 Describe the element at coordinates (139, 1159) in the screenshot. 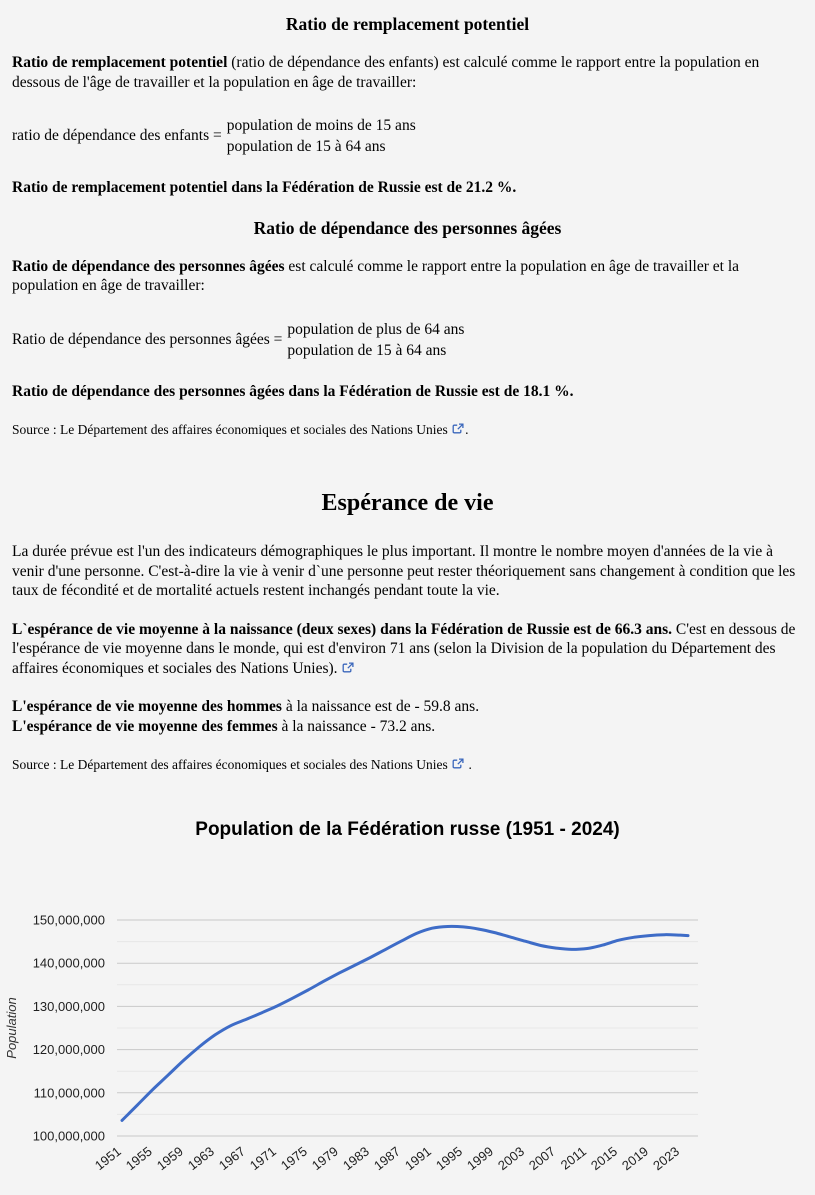

I see `x-axis-tick-label: 1955` at that location.